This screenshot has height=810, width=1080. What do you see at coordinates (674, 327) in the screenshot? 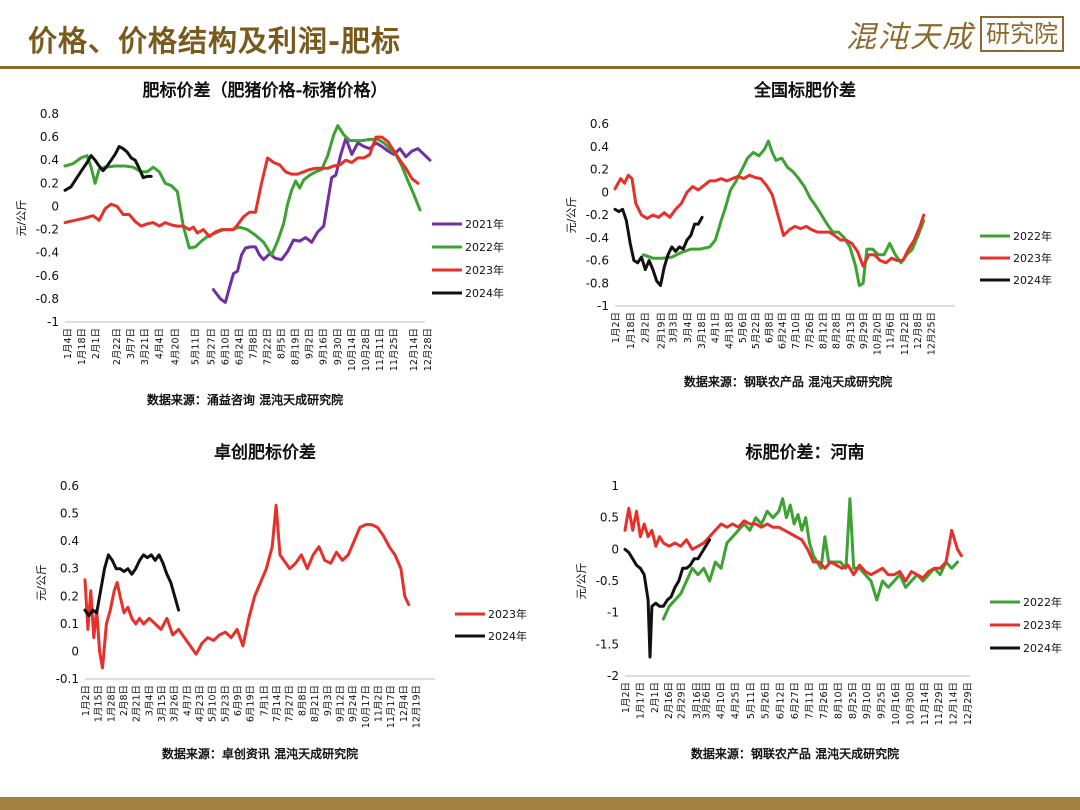
I see `x-tick-label: 3月3日` at bounding box center [674, 327].